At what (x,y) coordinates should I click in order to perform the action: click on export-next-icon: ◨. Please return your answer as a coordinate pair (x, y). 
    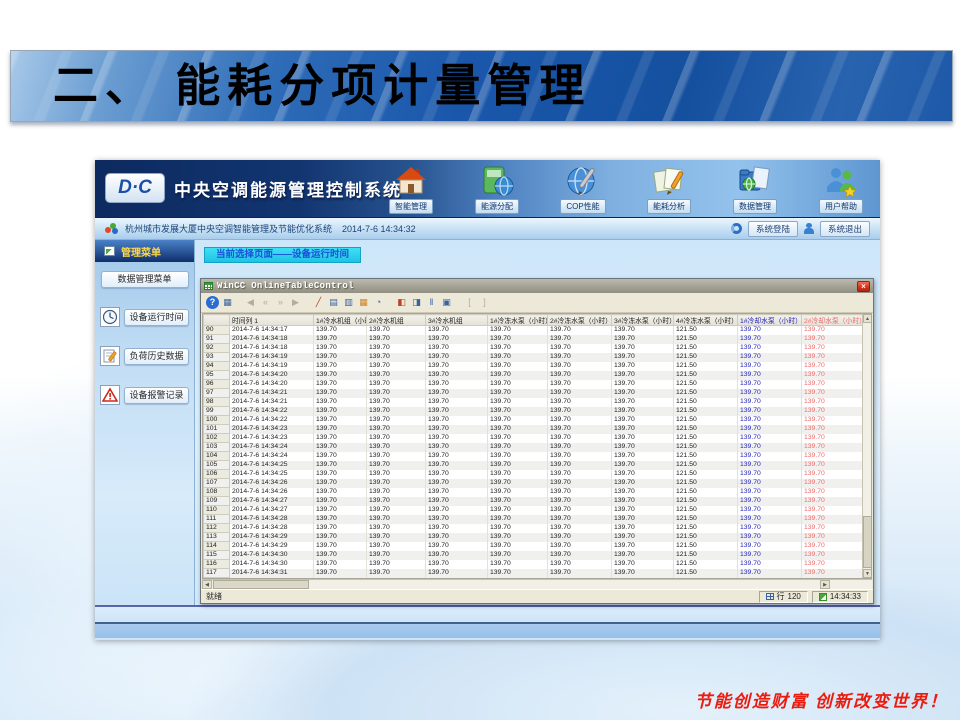
    Looking at the image, I should click on (416, 302).